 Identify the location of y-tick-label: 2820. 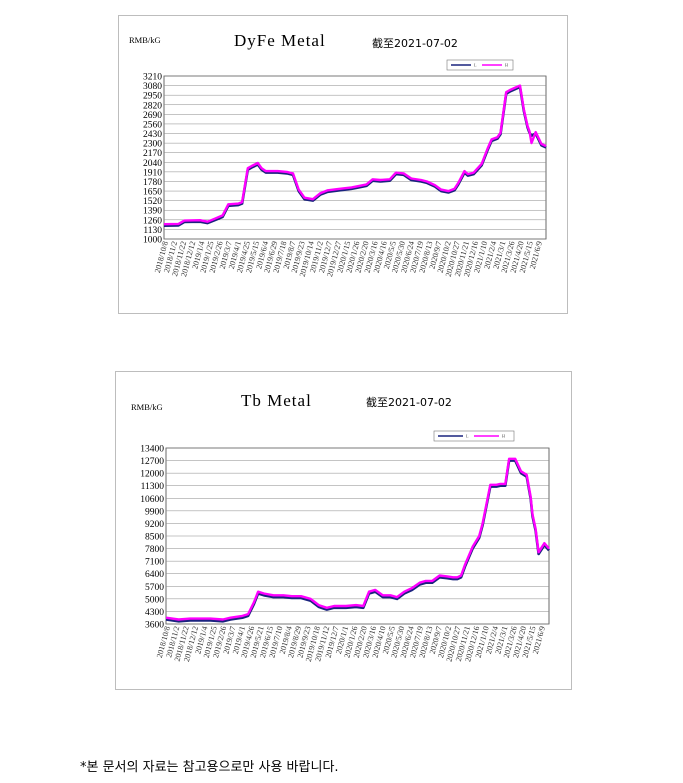
(152, 106).